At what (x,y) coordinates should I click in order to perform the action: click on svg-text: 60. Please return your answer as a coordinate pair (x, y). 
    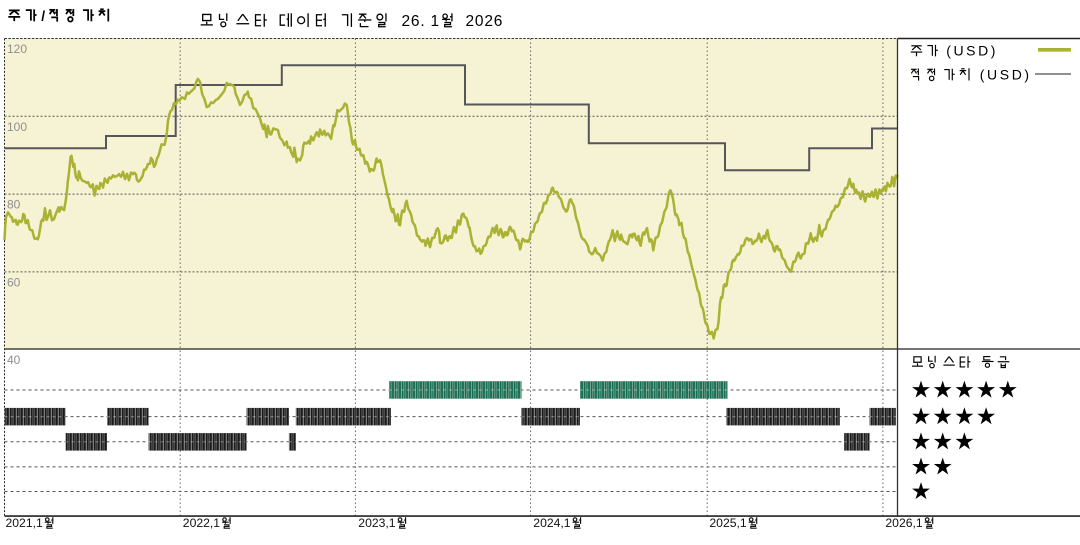
    Looking at the image, I should click on (14, 282).